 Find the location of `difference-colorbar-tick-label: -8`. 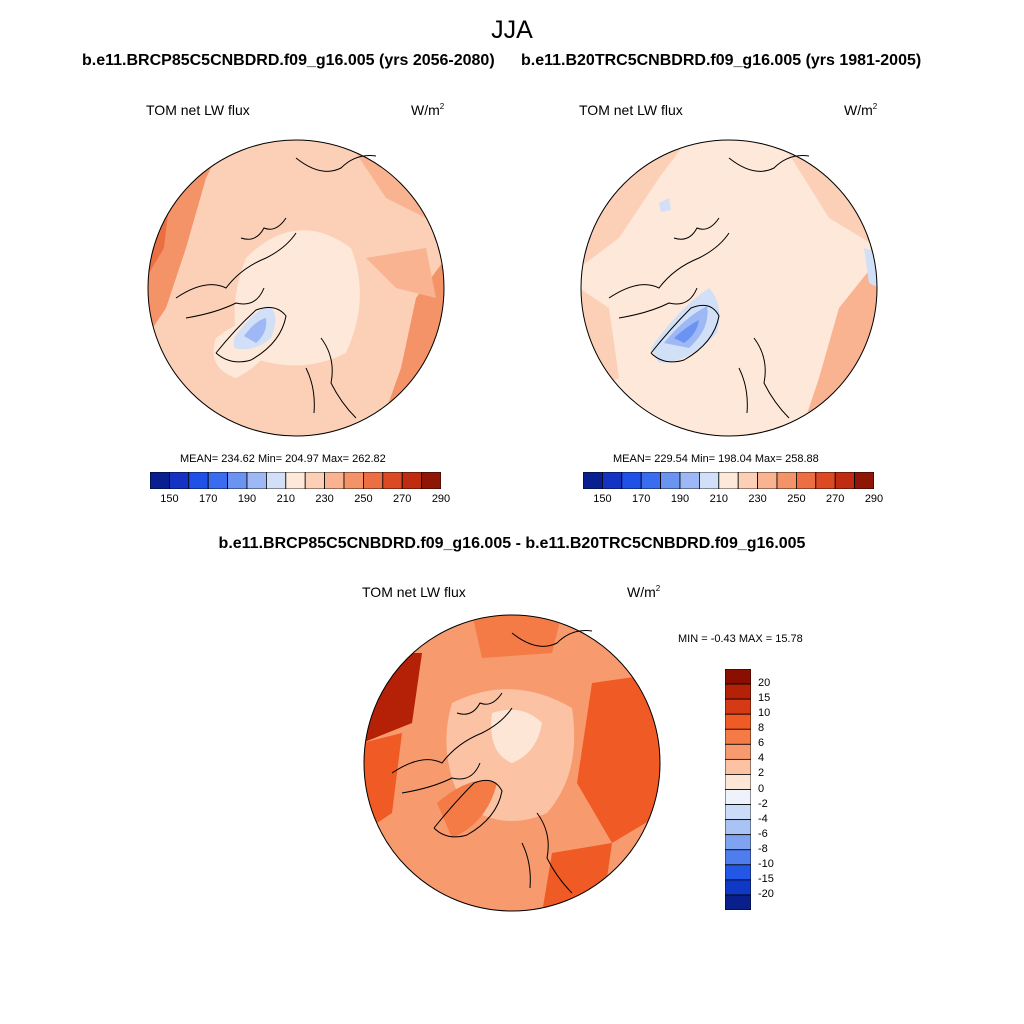

difference-colorbar-tick-label: -8 is located at coordinates (763, 848).